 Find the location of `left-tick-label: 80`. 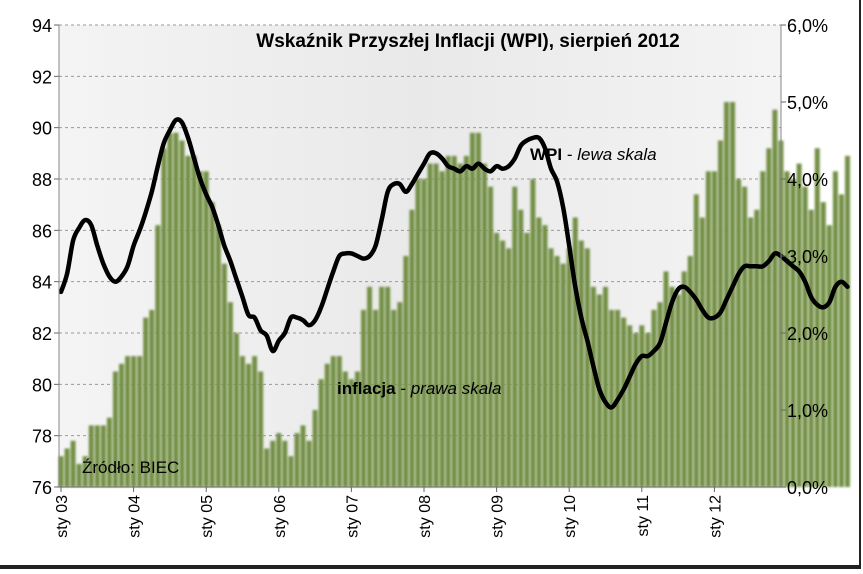

left-tick-label: 80 is located at coordinates (42, 385).